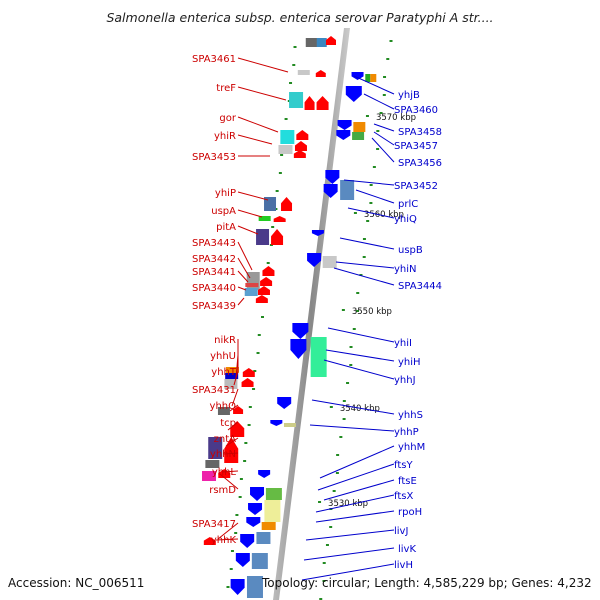 This screenshot has width=600, height=600. I want to click on gene-label-livh: livH, so click(403, 565).